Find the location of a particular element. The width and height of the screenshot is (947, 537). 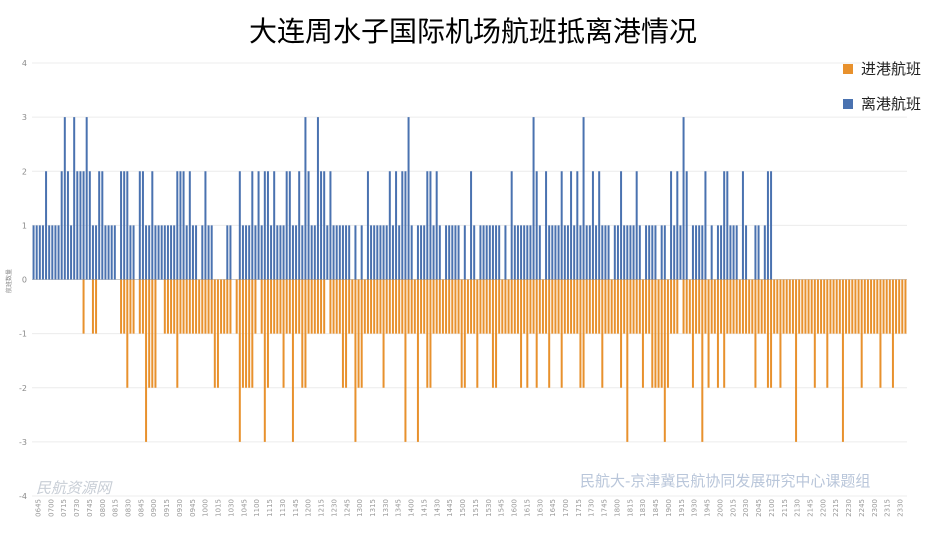

x-tick-label: 2300 is located at coordinates (875, 508).